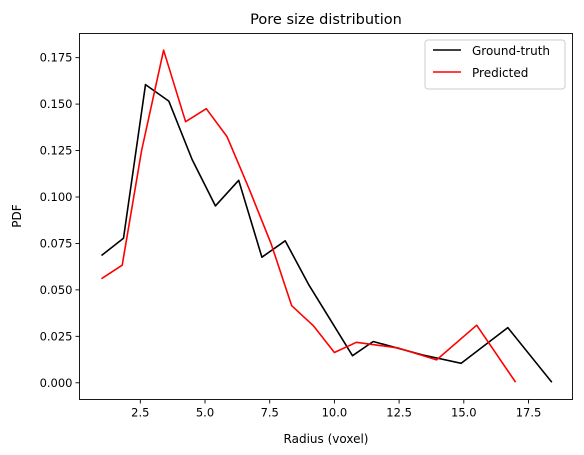 The width and height of the screenshot is (584, 455). Describe the element at coordinates (60, 220) in the screenshot. I see `y-axis-ticks: 0.000 0.025 0.050 0.075 0.100 0.125 0.150 0.175` at that location.